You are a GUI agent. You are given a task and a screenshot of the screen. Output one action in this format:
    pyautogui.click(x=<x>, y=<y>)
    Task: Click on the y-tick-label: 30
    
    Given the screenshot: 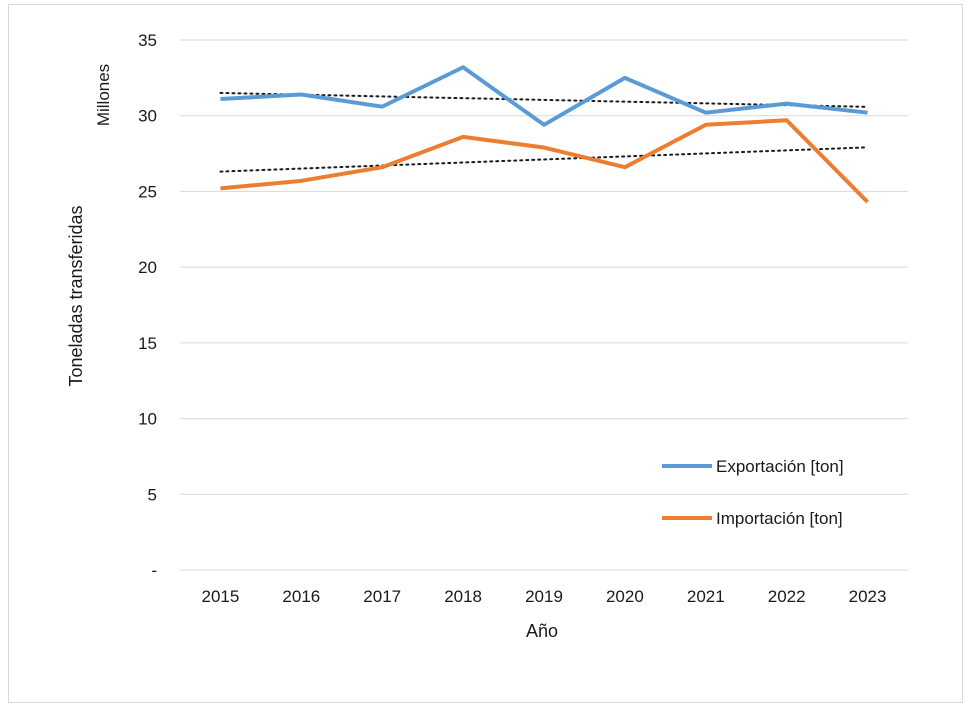 What is the action you would take?
    pyautogui.click(x=147, y=116)
    